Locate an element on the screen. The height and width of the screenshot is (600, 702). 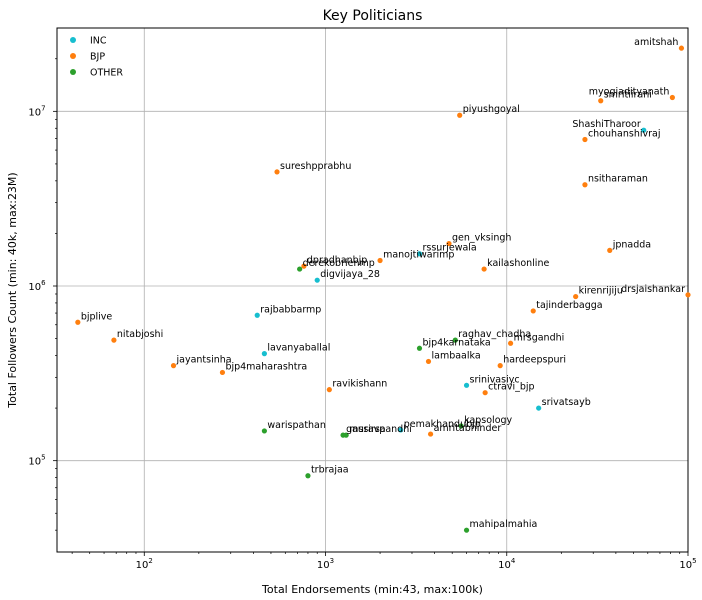
point-label: smritiirani is located at coordinates (628, 95).